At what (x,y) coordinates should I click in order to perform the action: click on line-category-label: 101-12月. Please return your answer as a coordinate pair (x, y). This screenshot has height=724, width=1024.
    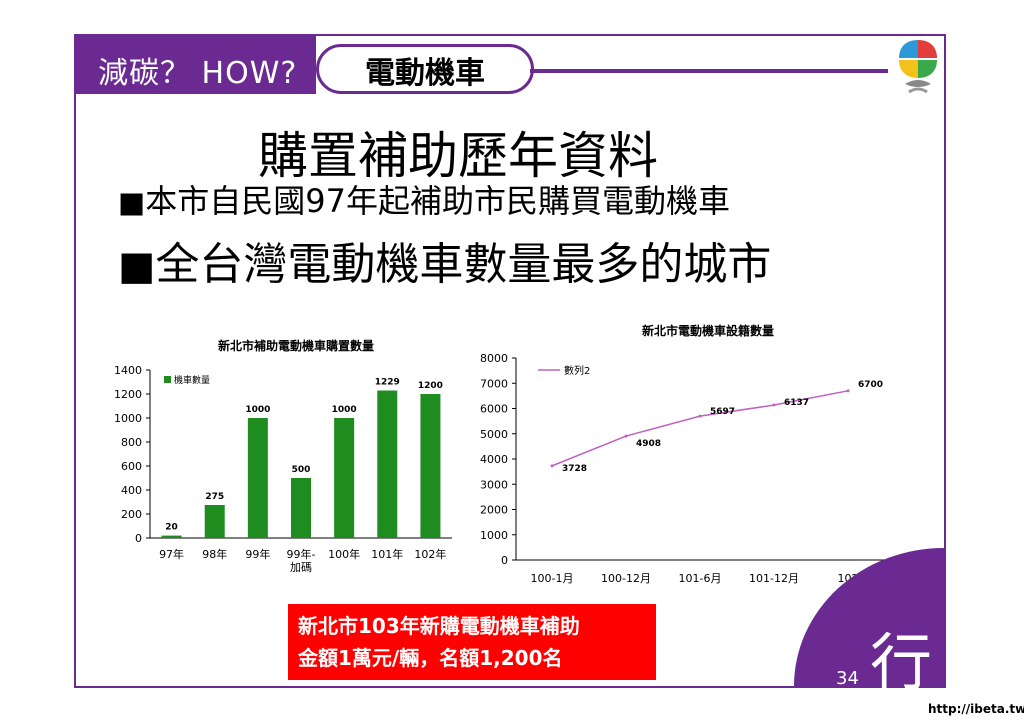
    Looking at the image, I should click on (774, 578).